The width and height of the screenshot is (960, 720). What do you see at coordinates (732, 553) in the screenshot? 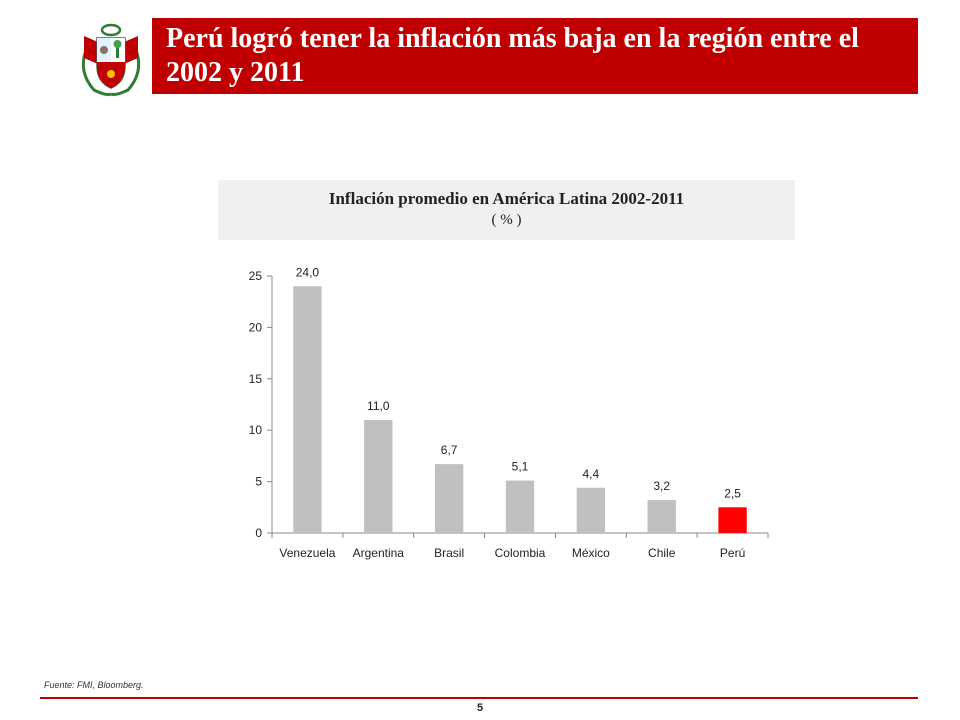
I see `x-tick-label: Perú` at bounding box center [732, 553].